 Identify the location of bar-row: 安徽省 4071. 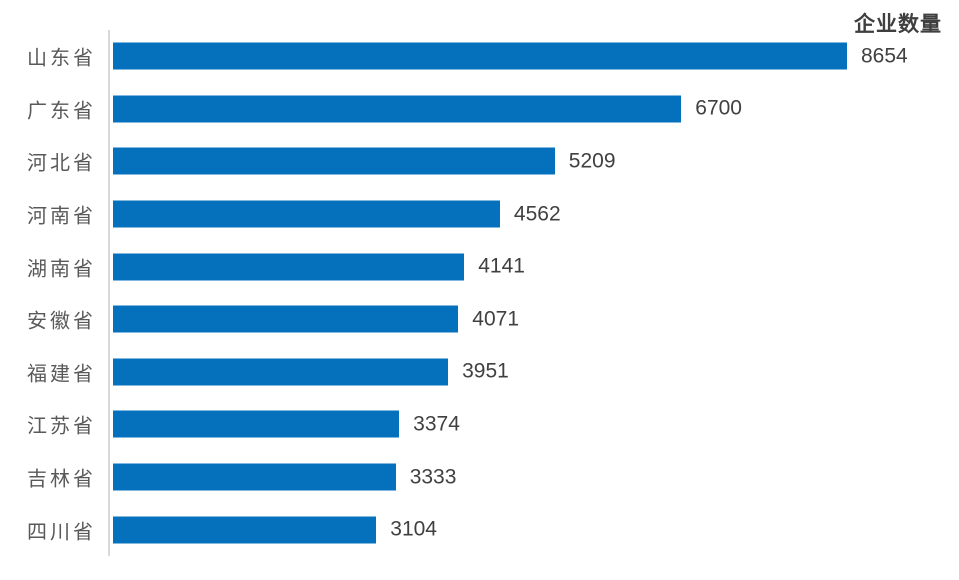
(479, 319).